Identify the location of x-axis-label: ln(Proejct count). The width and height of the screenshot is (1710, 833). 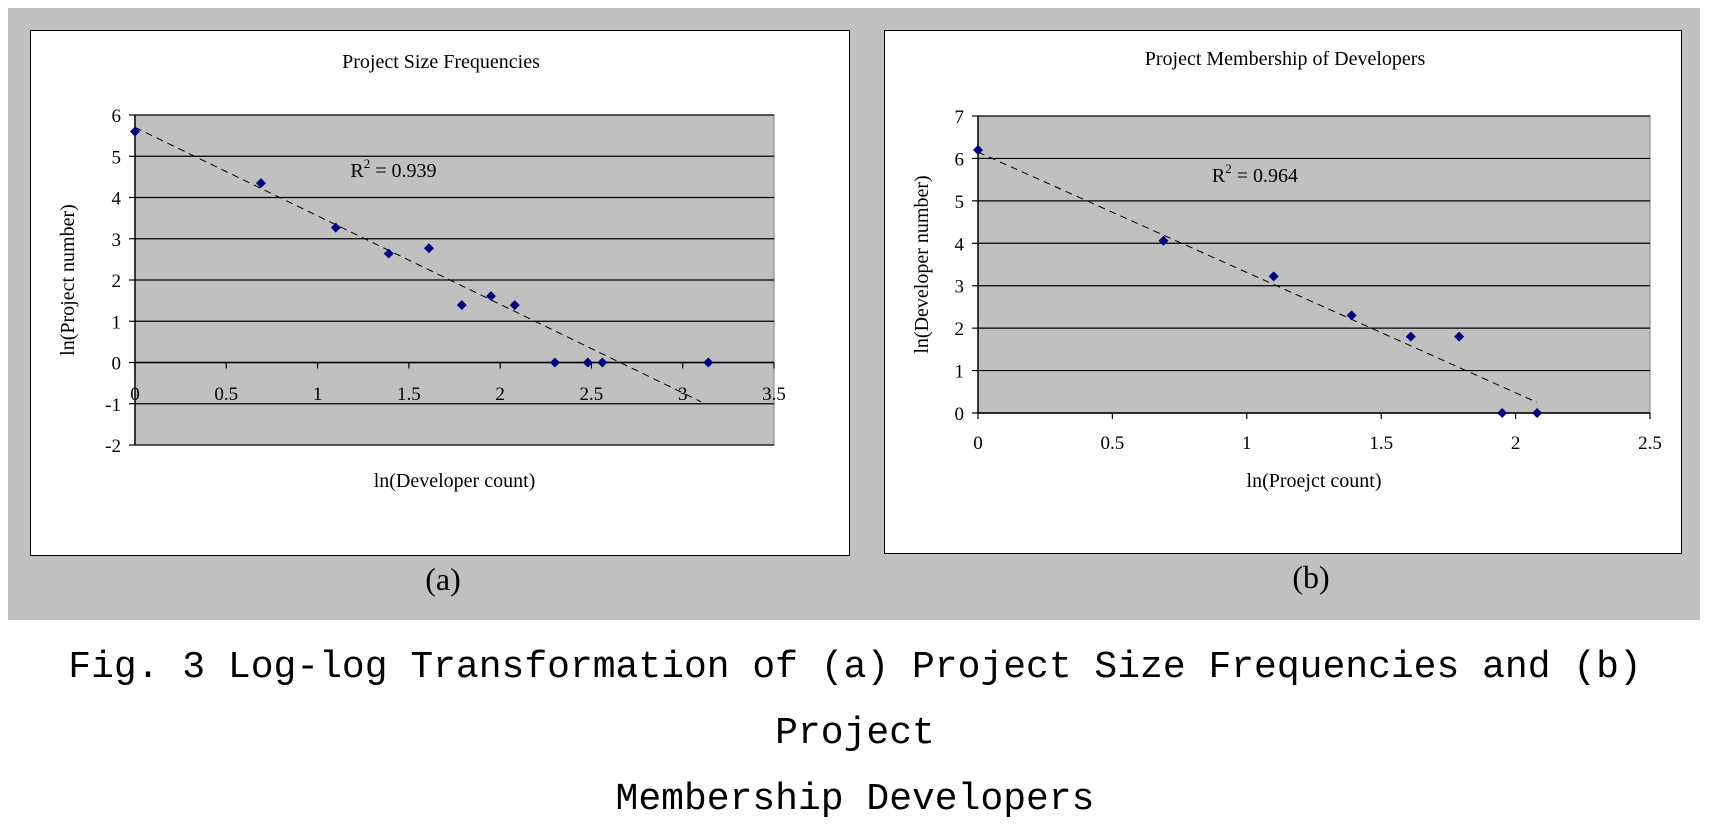
(1314, 481).